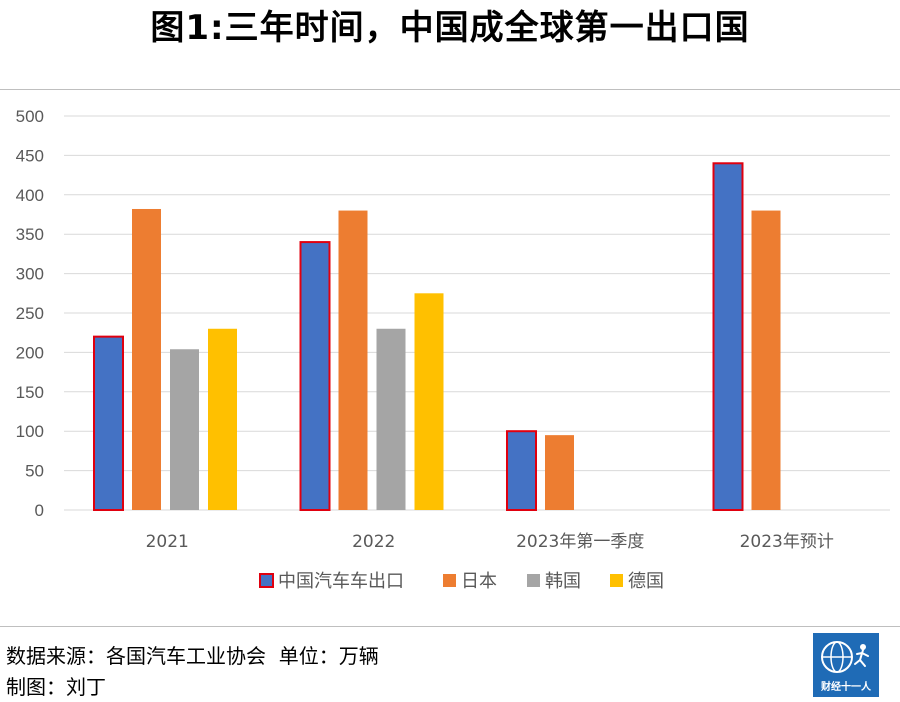 Image resolution: width=900 pixels, height=702 pixels. Describe the element at coordinates (30, 392) in the screenshot. I see `y-tick-label: 150` at that location.